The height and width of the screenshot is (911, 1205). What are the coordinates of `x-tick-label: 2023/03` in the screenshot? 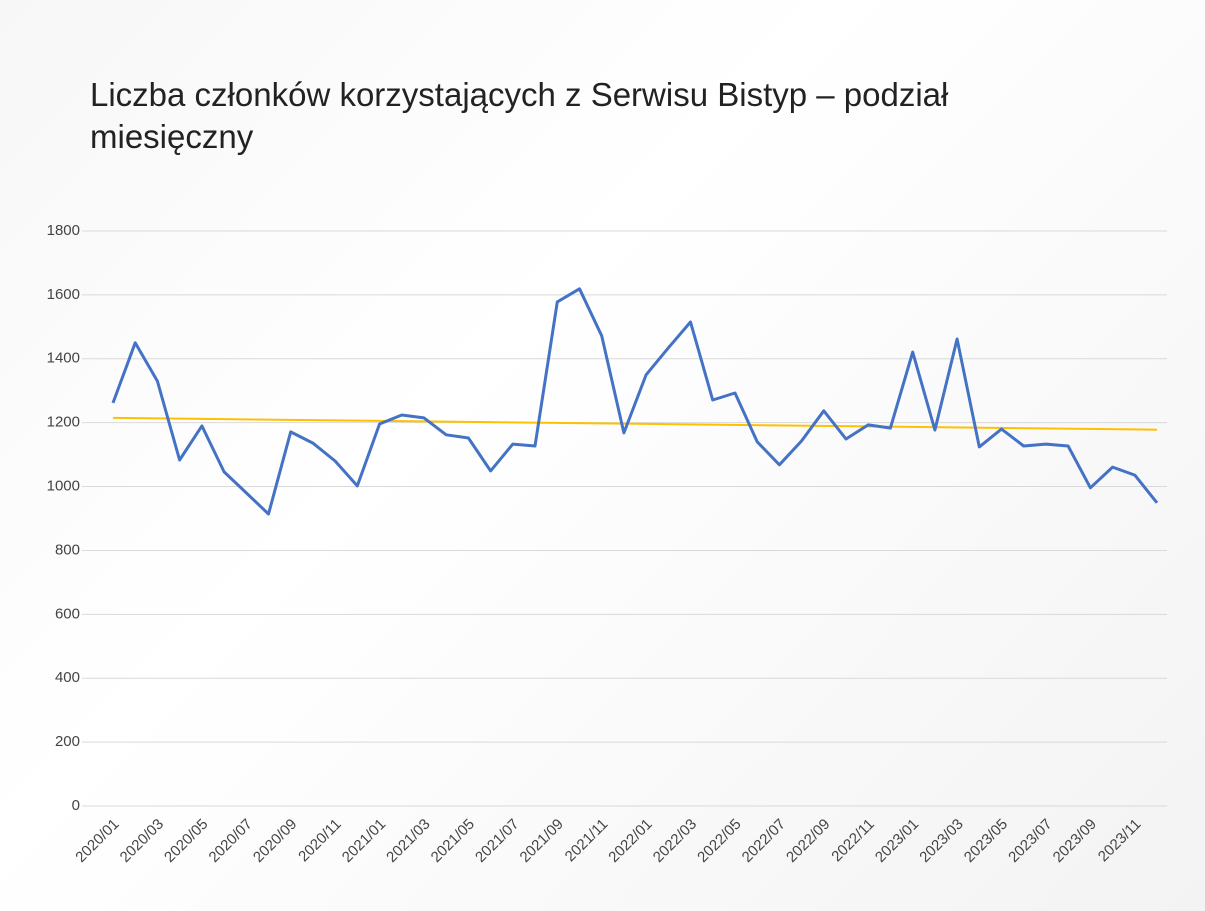 It's located at (941, 841).